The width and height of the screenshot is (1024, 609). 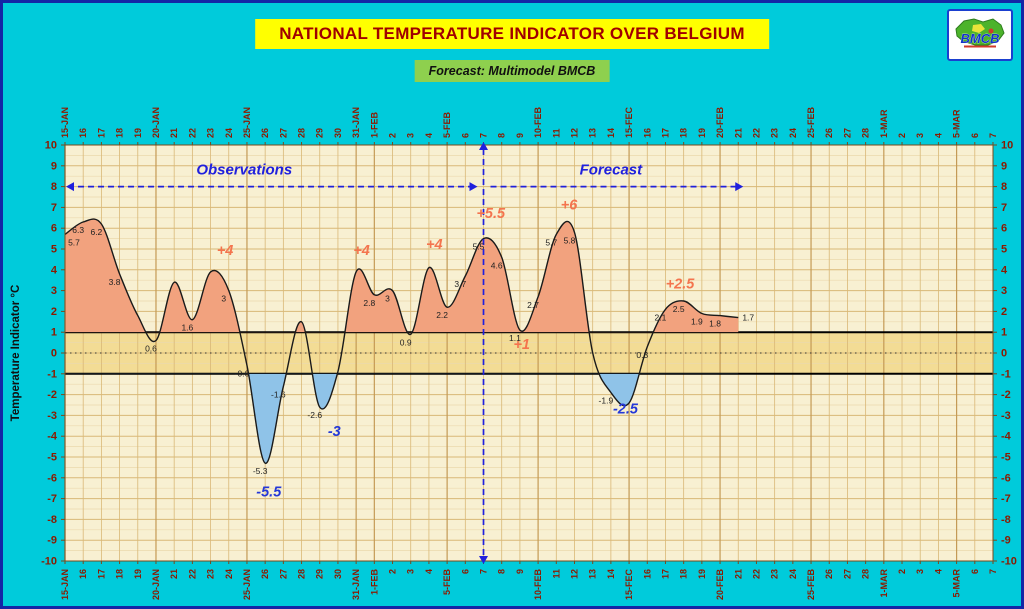 I want to click on observations-label: Observations, so click(x=244, y=170).